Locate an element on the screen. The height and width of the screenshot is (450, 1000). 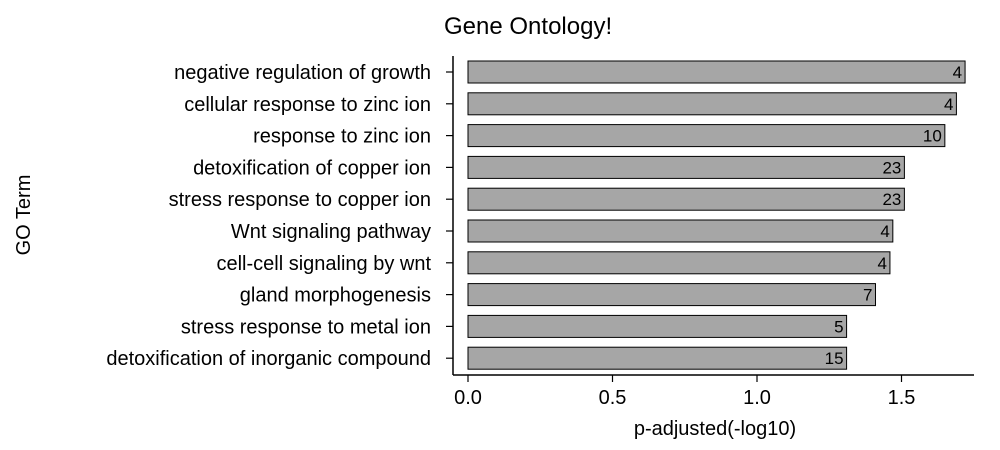
category-label: detoxification of inorganic compound is located at coordinates (268, 359).